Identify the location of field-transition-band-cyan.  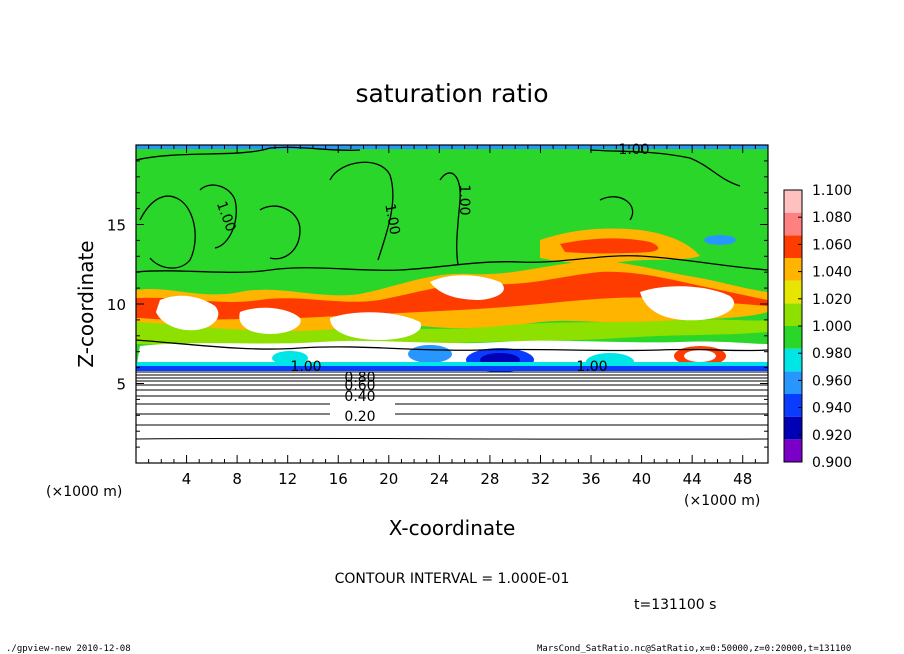
(452, 364).